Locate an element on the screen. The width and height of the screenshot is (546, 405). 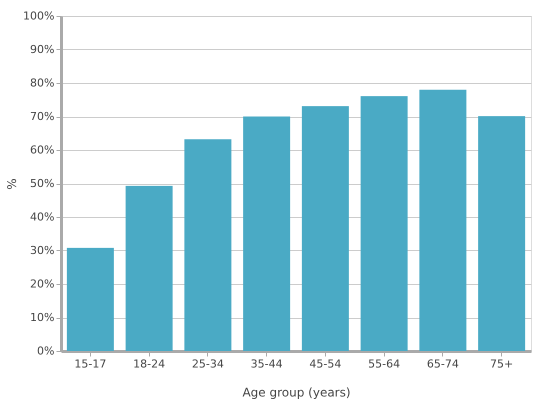
y-tick-label: 70% is located at coordinates (42, 116).